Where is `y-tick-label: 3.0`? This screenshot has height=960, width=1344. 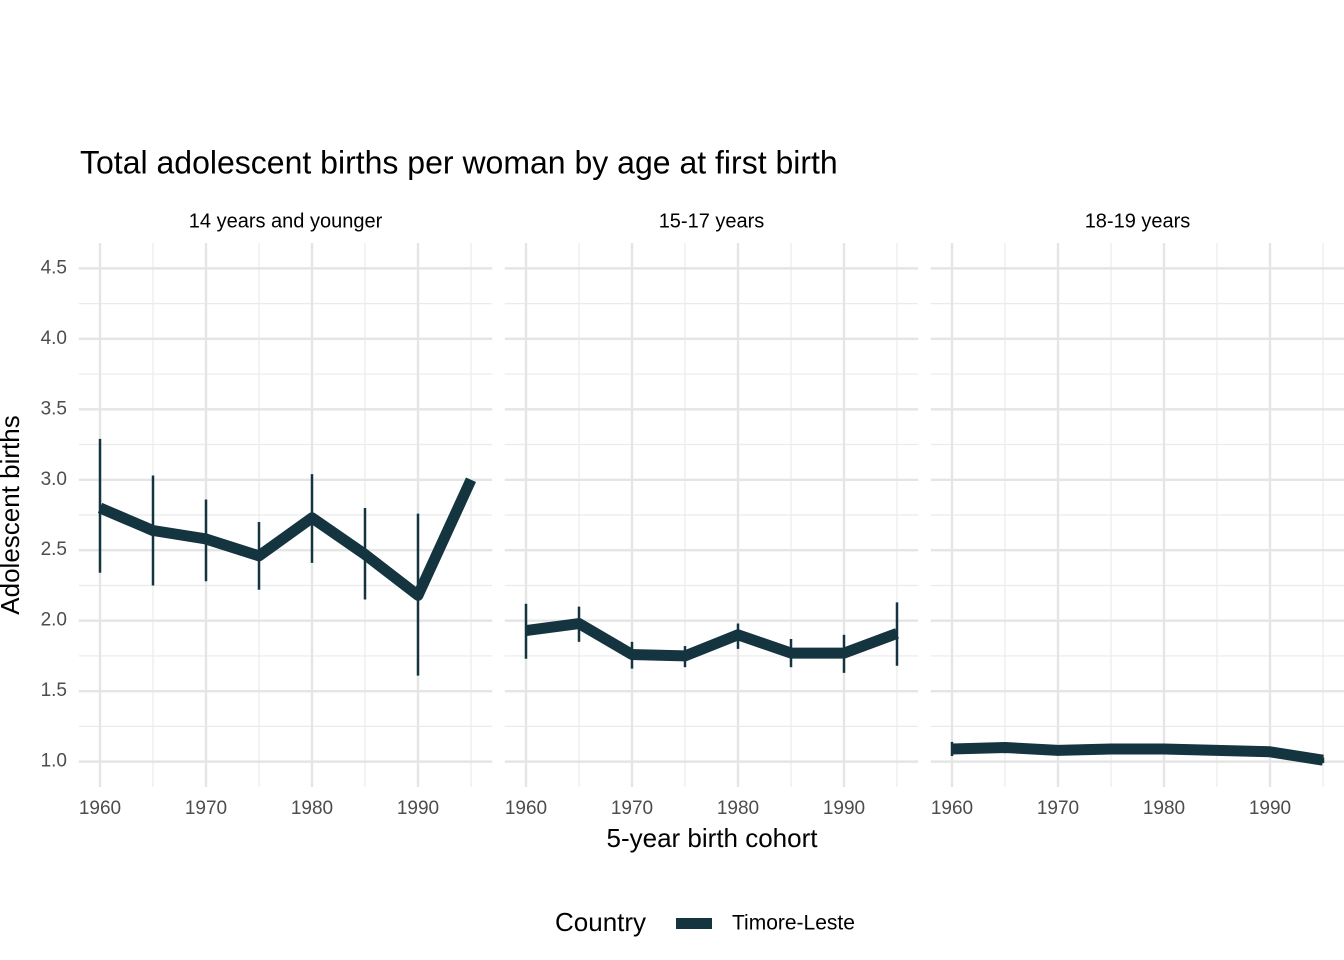 y-tick-label: 3.0 is located at coordinates (54, 479).